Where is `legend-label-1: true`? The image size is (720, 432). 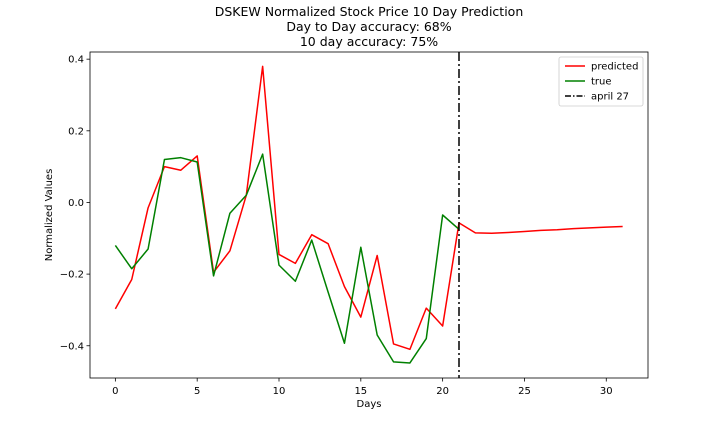
legend-label-1: true is located at coordinates (601, 82).